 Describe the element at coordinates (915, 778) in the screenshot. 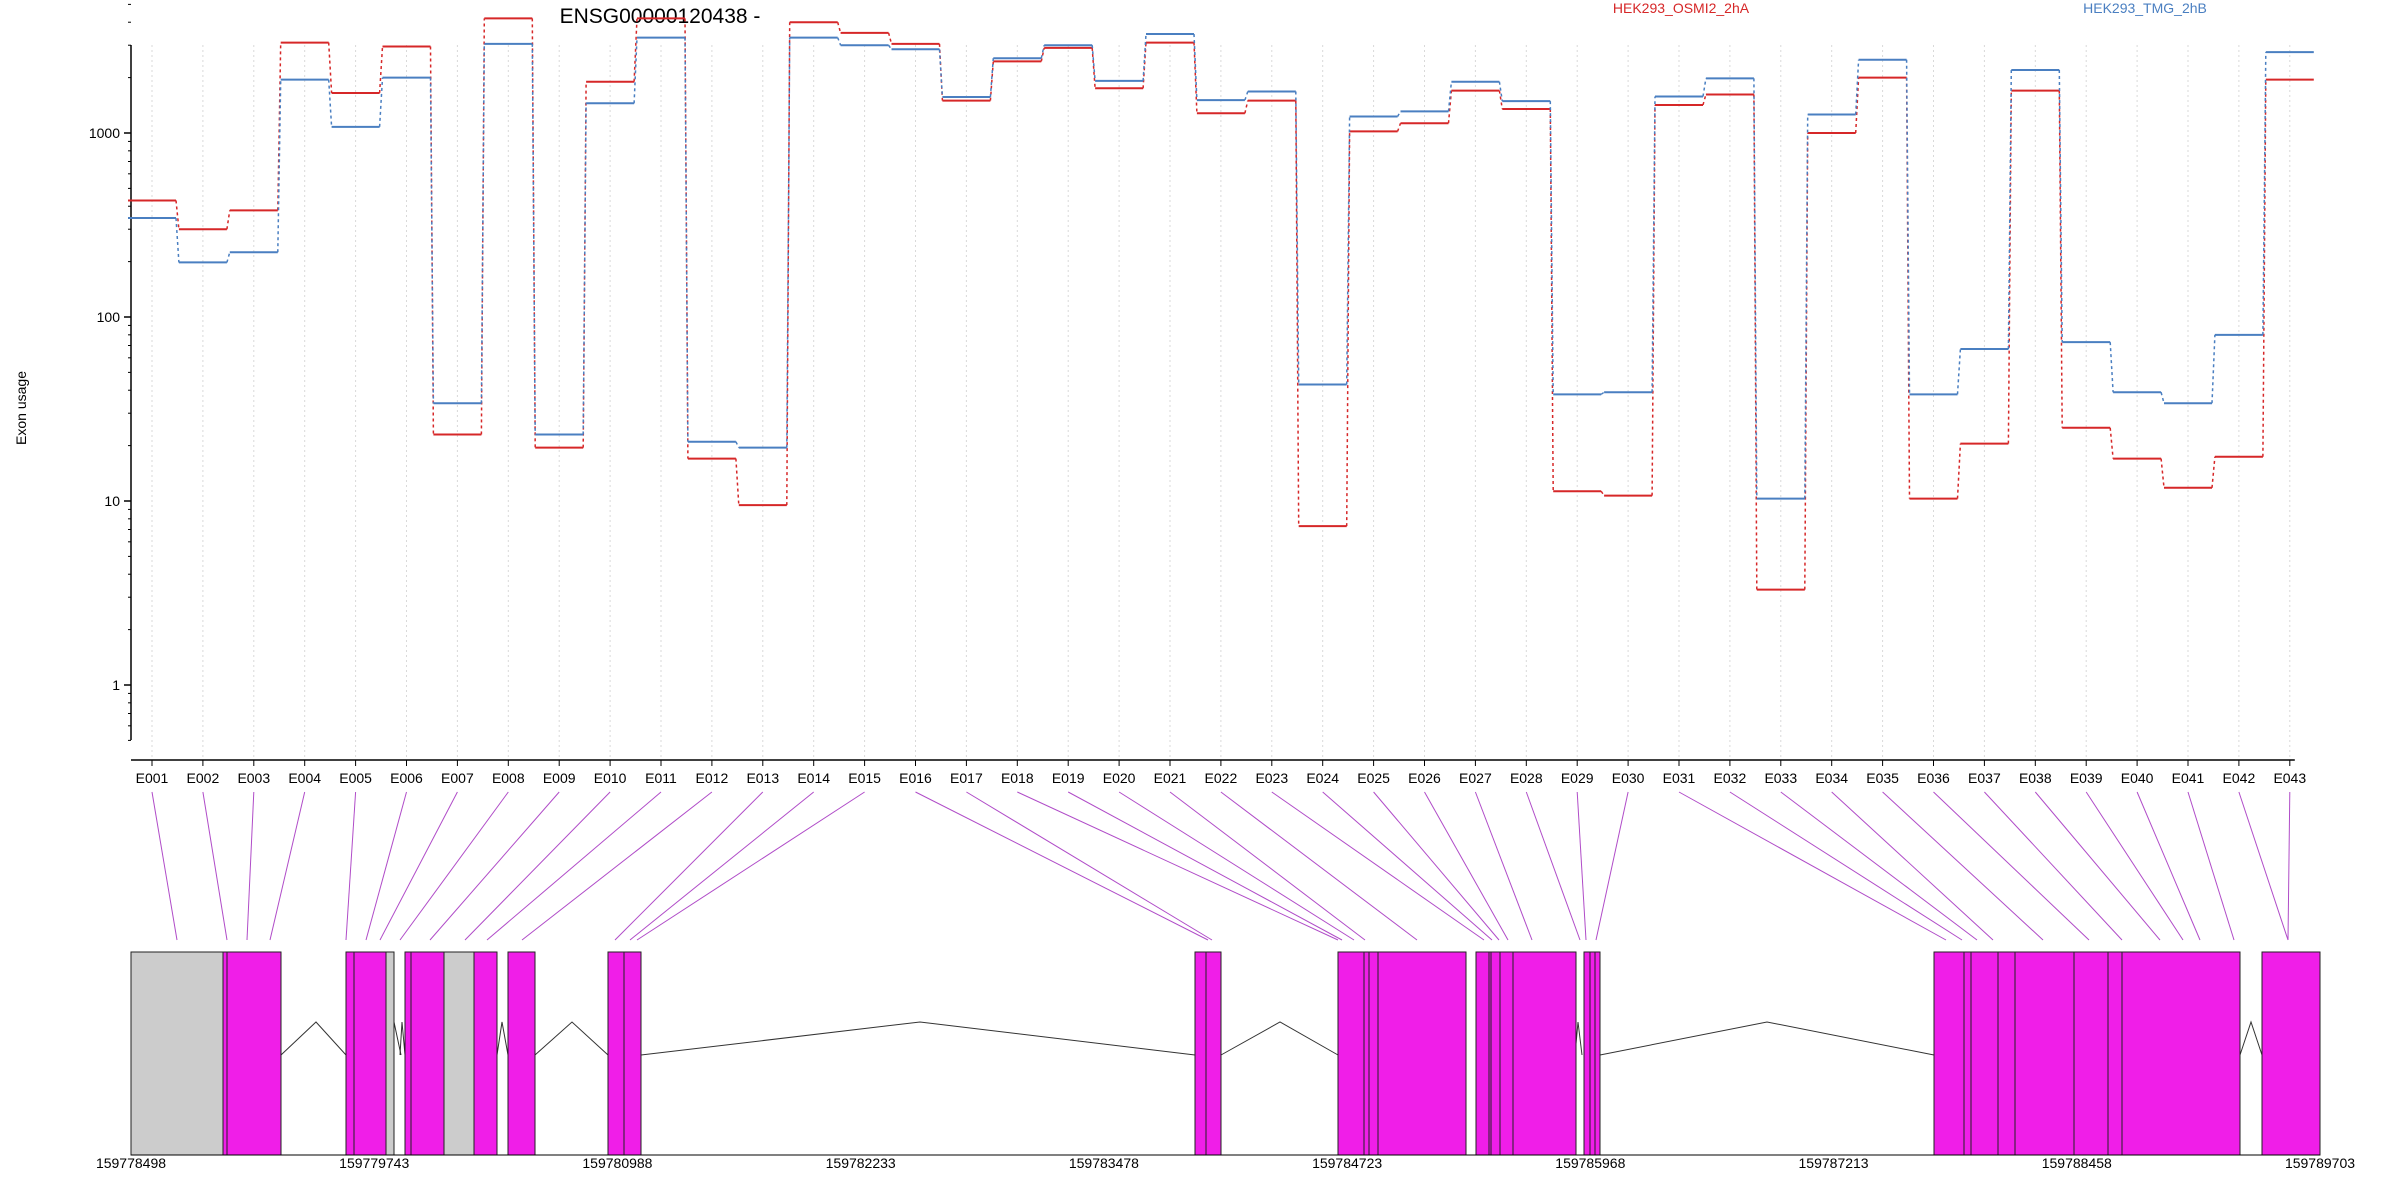

I see `x-tick-label: E016` at that location.